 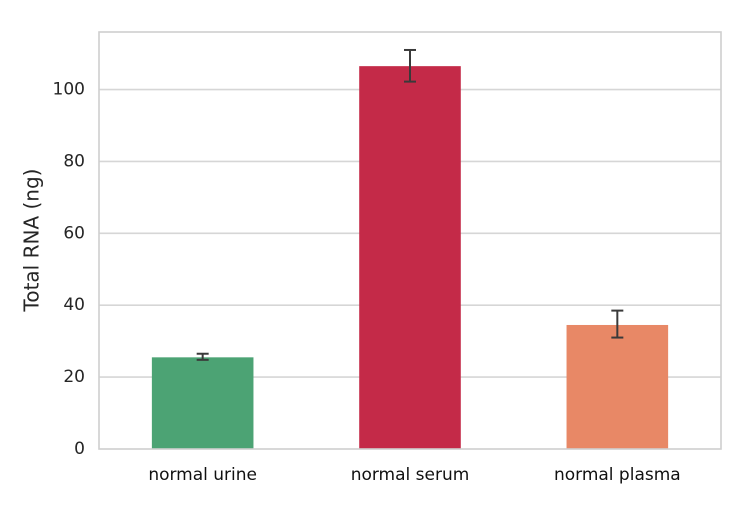 I want to click on x-tick-label: normal urine, so click(x=202, y=475).